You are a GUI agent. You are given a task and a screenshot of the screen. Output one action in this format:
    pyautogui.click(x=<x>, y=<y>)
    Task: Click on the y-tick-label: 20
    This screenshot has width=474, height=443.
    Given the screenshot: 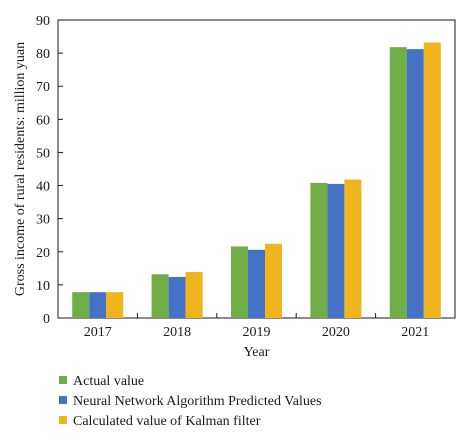 What is the action you would take?
    pyautogui.click(x=43, y=253)
    